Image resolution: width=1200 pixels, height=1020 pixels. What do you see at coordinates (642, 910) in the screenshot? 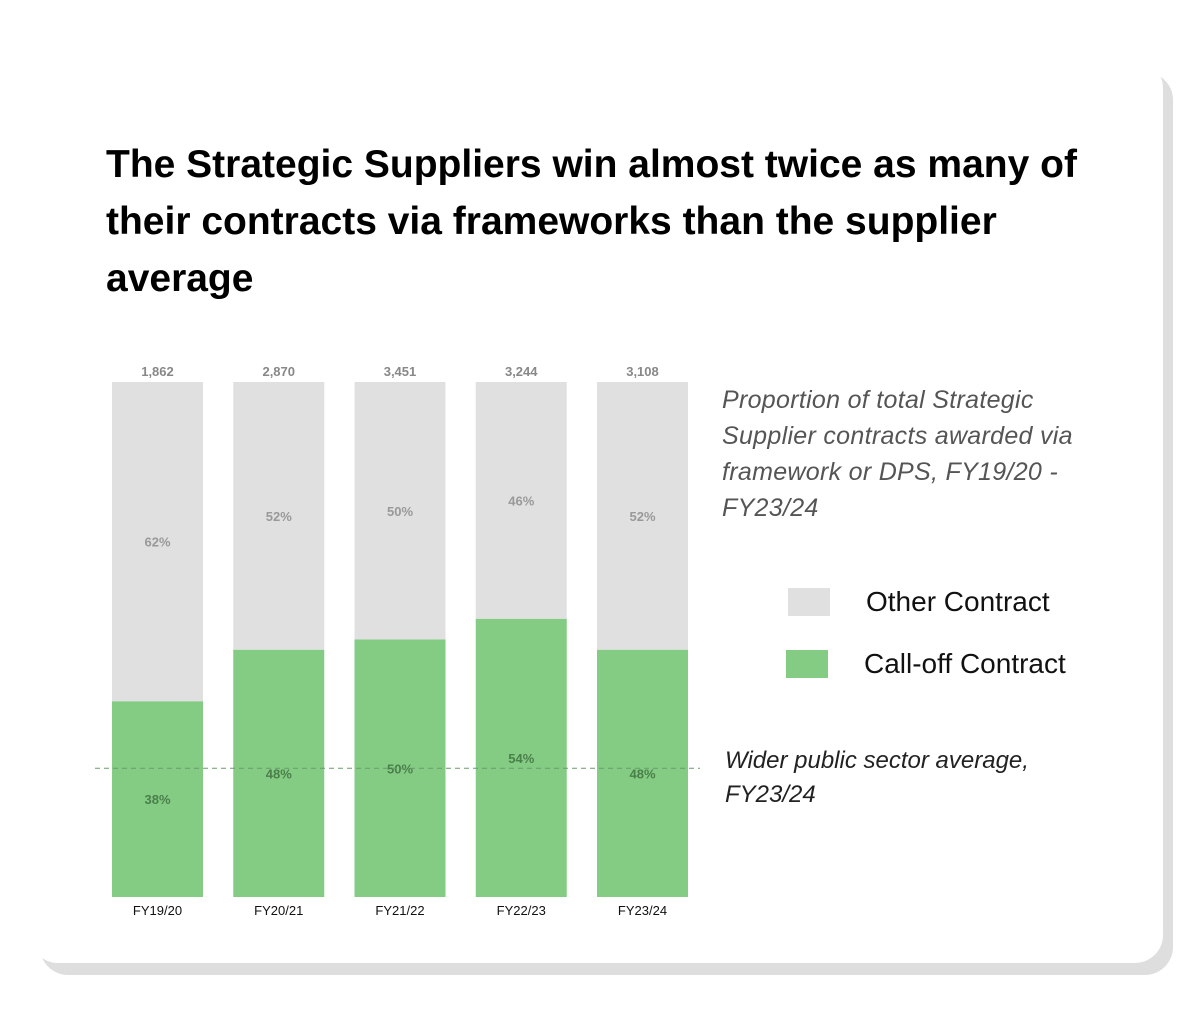
I see `x-tick-label: FY23/24` at bounding box center [642, 910].